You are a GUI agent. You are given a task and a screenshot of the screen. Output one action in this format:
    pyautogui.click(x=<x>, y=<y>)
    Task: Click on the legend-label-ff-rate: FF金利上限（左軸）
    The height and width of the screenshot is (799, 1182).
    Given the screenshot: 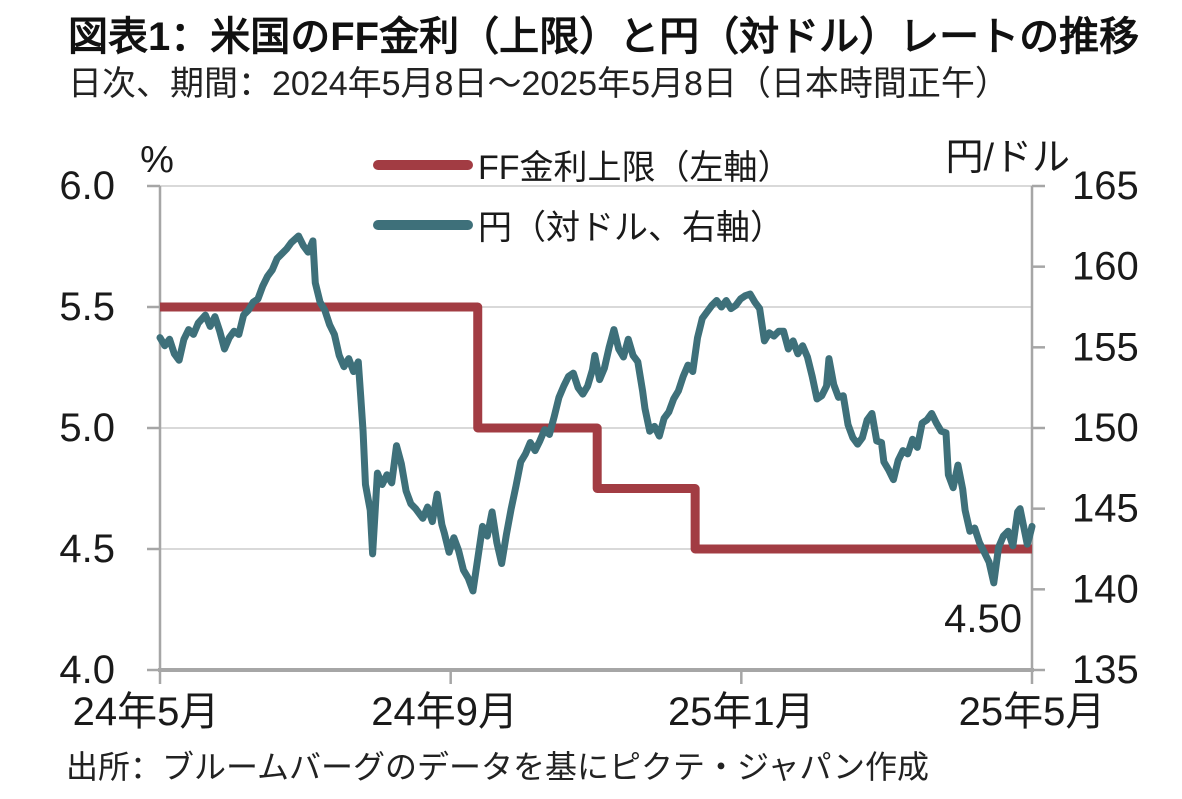 What is the action you would take?
    pyautogui.click(x=635, y=168)
    